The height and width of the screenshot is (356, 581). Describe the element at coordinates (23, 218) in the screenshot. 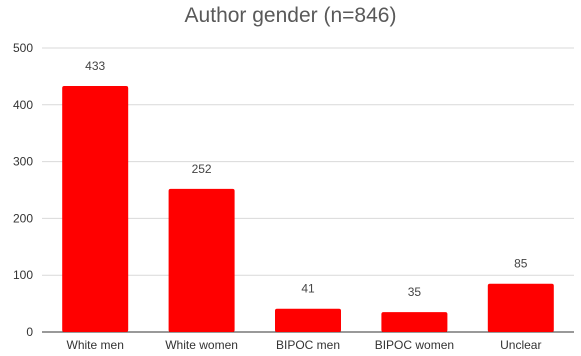

I see `y-tick-label: 200` at that location.